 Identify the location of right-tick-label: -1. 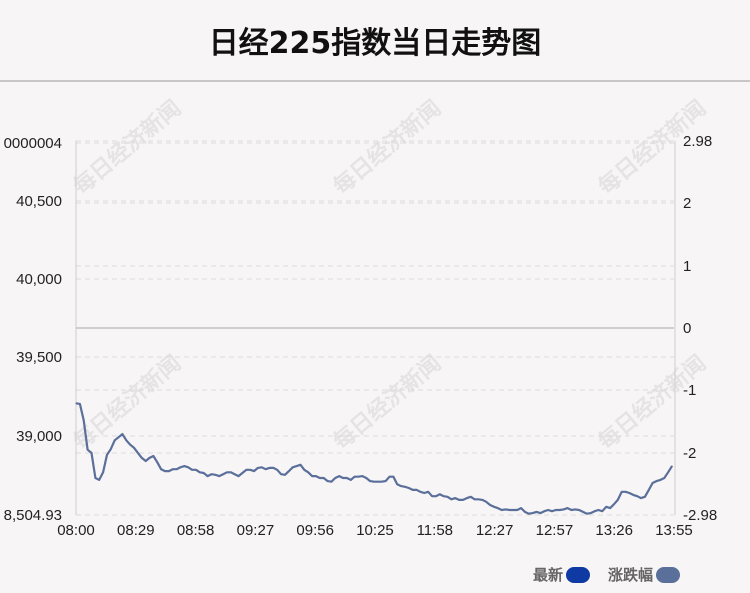
(689, 390).